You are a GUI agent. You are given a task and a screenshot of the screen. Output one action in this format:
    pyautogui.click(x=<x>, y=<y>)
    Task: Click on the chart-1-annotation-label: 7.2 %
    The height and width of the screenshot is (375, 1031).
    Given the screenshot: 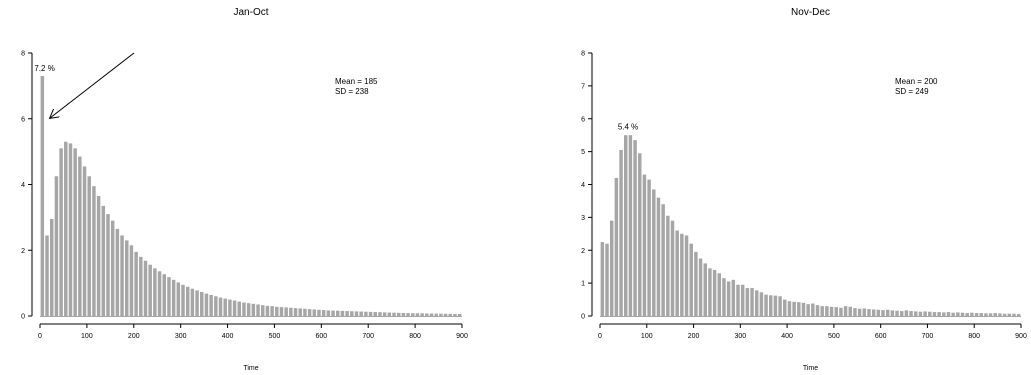 What is the action you would take?
    pyautogui.click(x=44, y=68)
    